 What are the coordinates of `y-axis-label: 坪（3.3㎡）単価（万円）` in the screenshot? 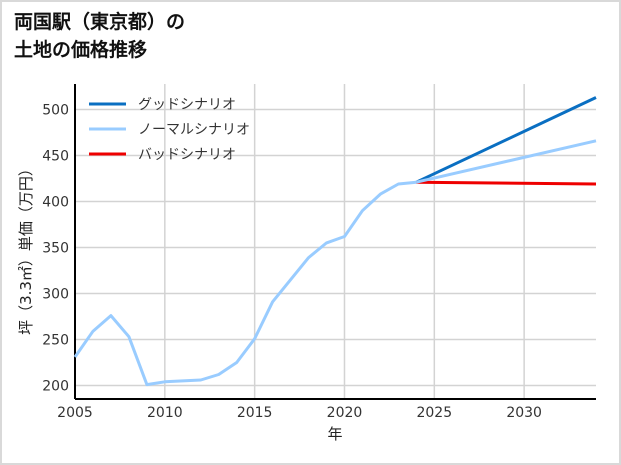 It's located at (26, 248).